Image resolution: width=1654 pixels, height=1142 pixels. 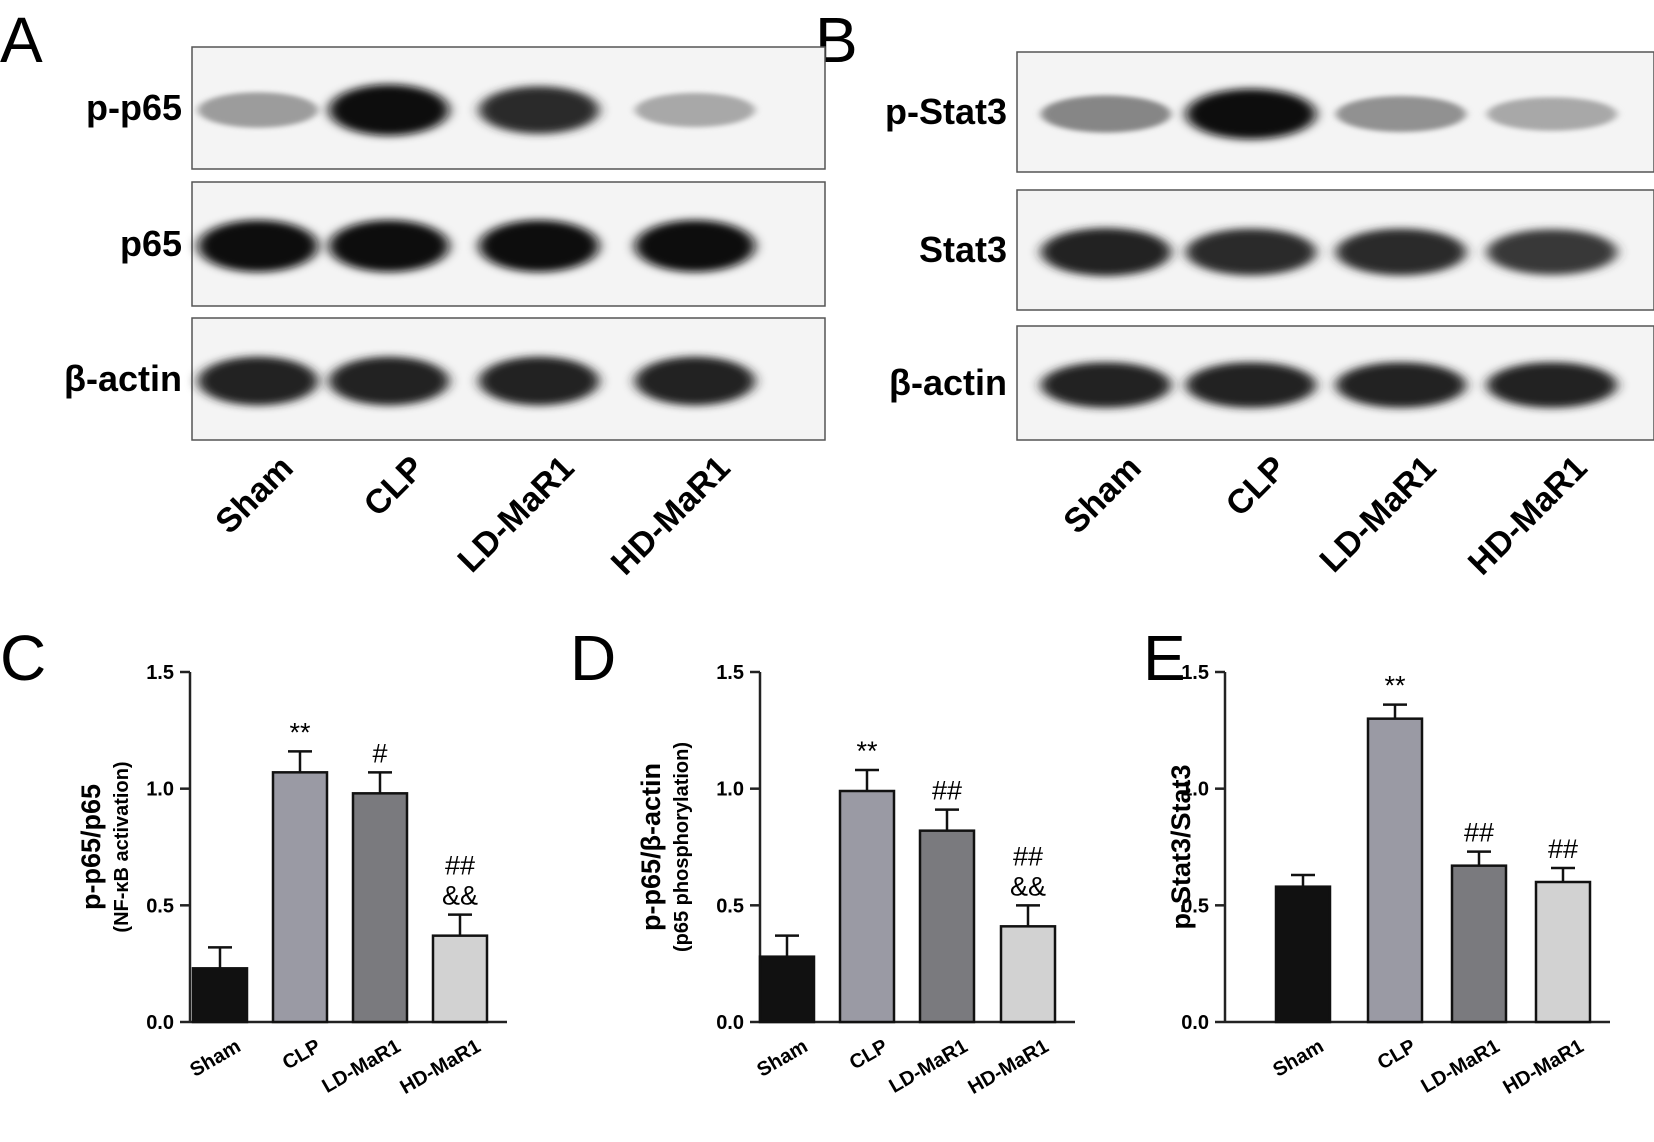 I want to click on y-axis-sublabel: (NF-κB activation), so click(x=122, y=846).